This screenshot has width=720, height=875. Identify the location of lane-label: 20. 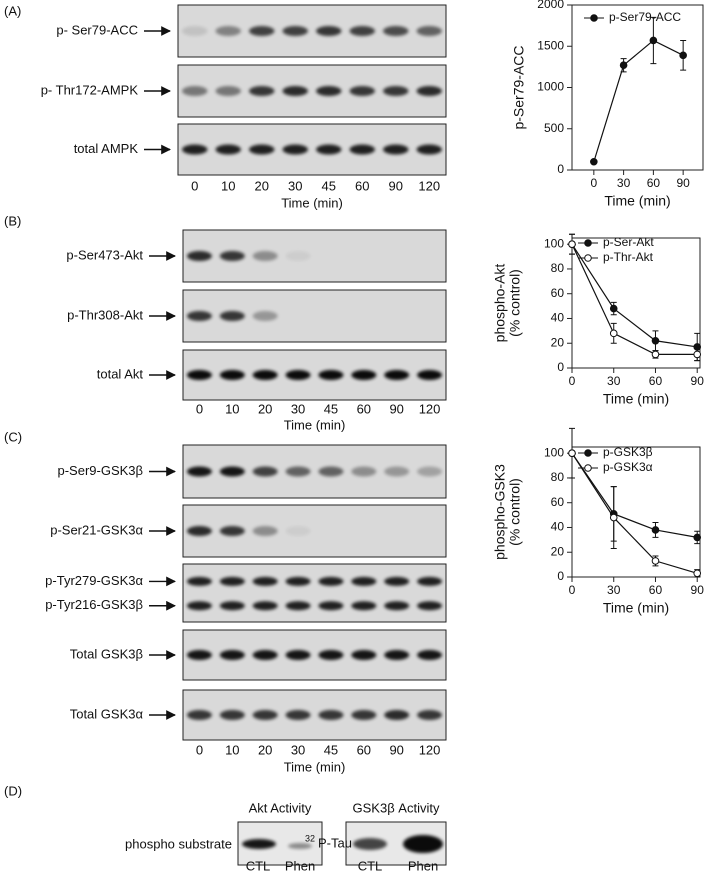
(265, 408).